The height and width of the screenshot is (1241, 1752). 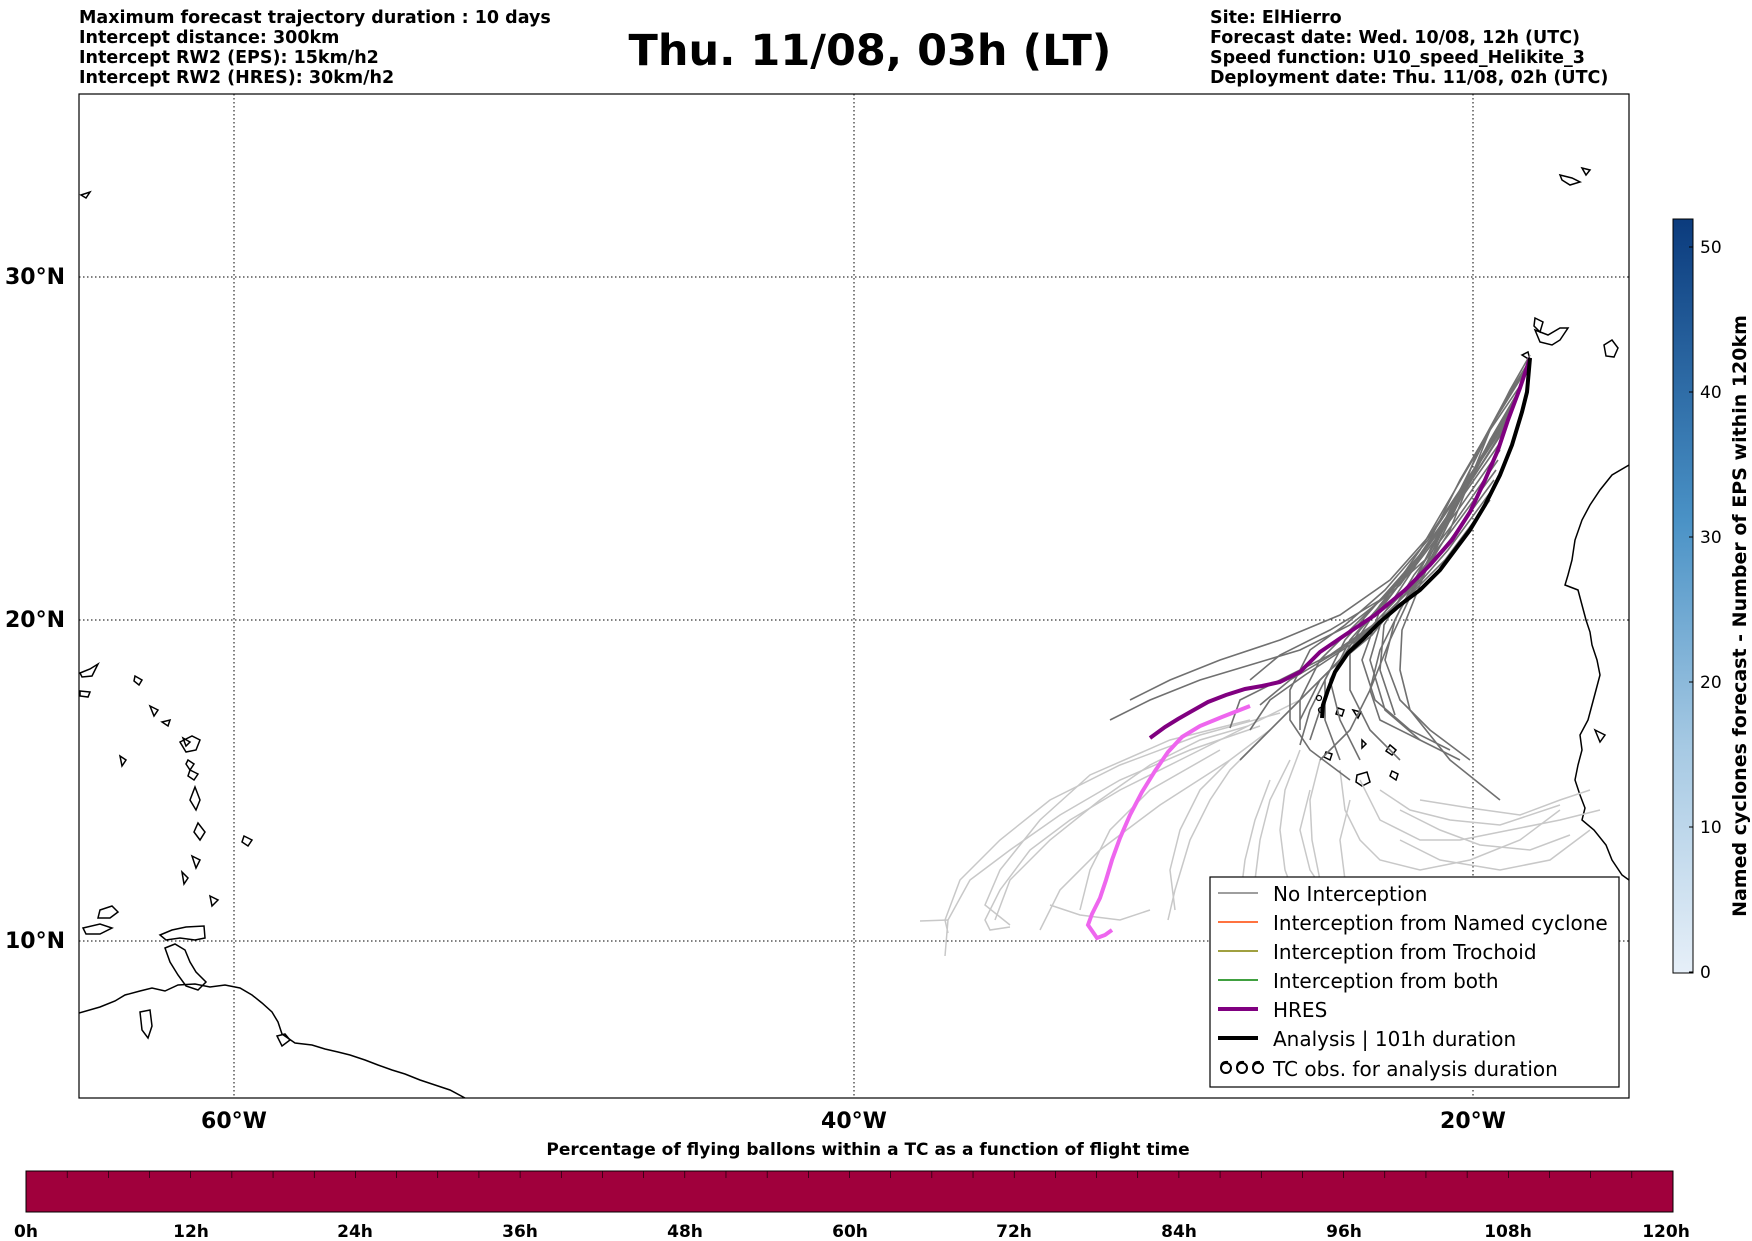 I want to click on info-line-intercept-distance: Intercept distance: 300km, so click(x=209, y=38).